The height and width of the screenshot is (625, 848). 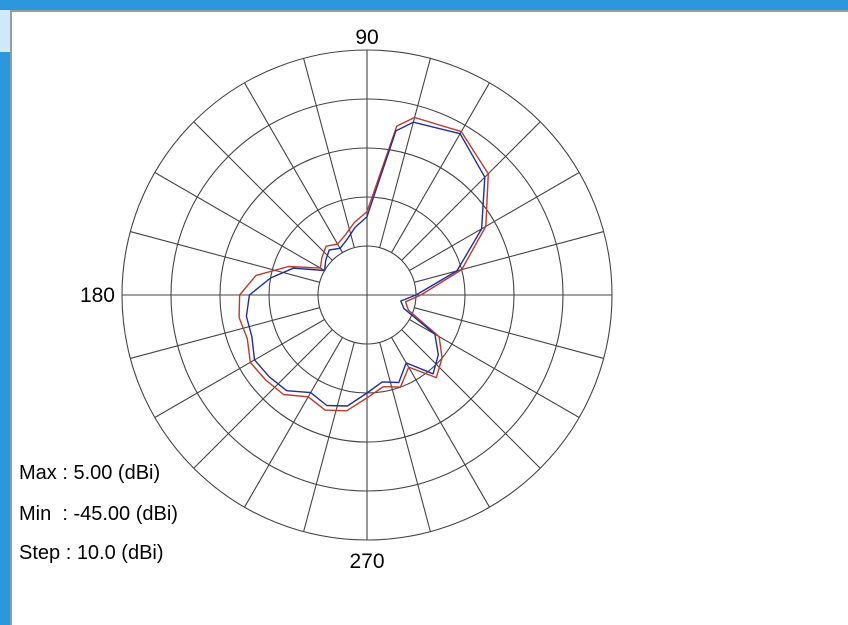 I want to click on angle-label-90: 90, so click(x=366, y=37).